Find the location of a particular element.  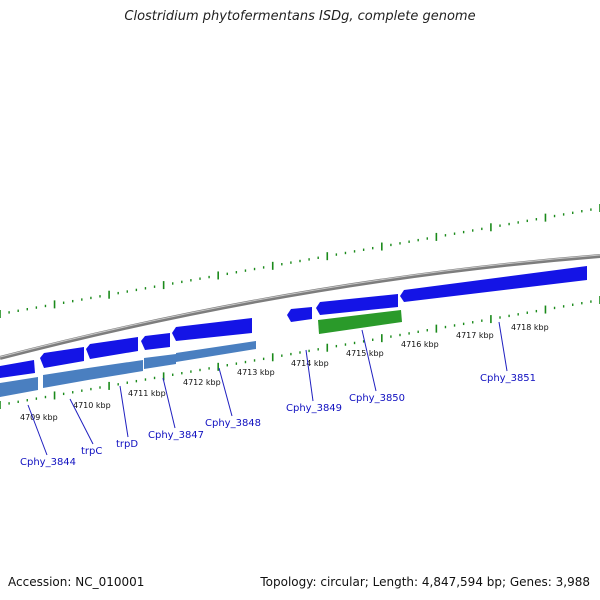

gene-label: Cphy_3850 is located at coordinates (377, 398).